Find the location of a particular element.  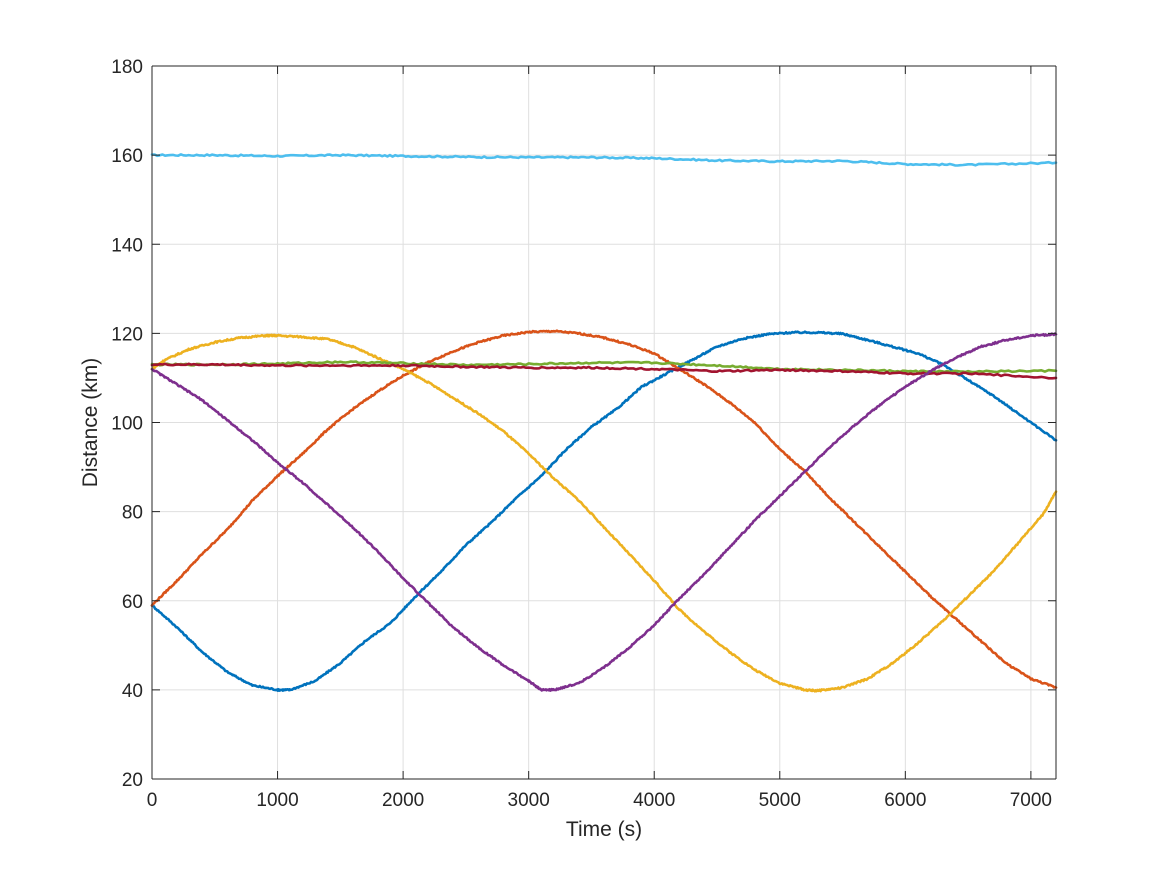

x-tick-label: 3000 is located at coordinates (529, 800).